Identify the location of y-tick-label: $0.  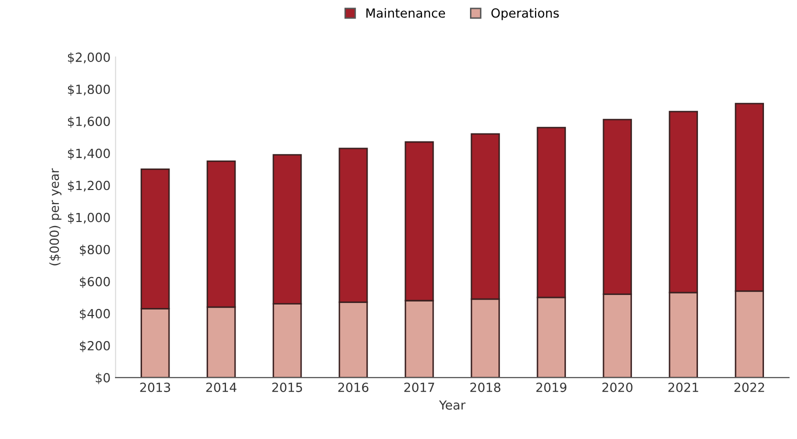
(103, 378).